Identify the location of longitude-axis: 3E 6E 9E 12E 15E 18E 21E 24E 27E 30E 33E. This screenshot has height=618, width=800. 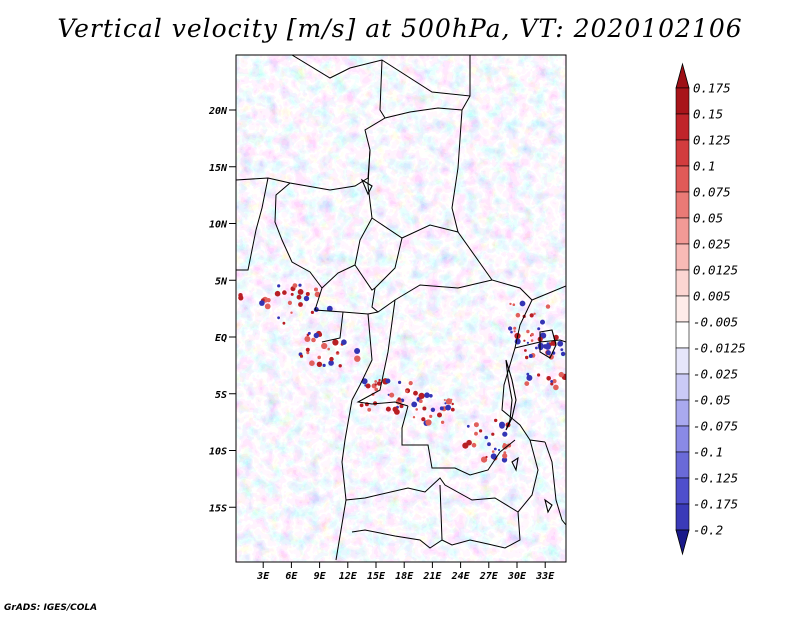
(405, 572).